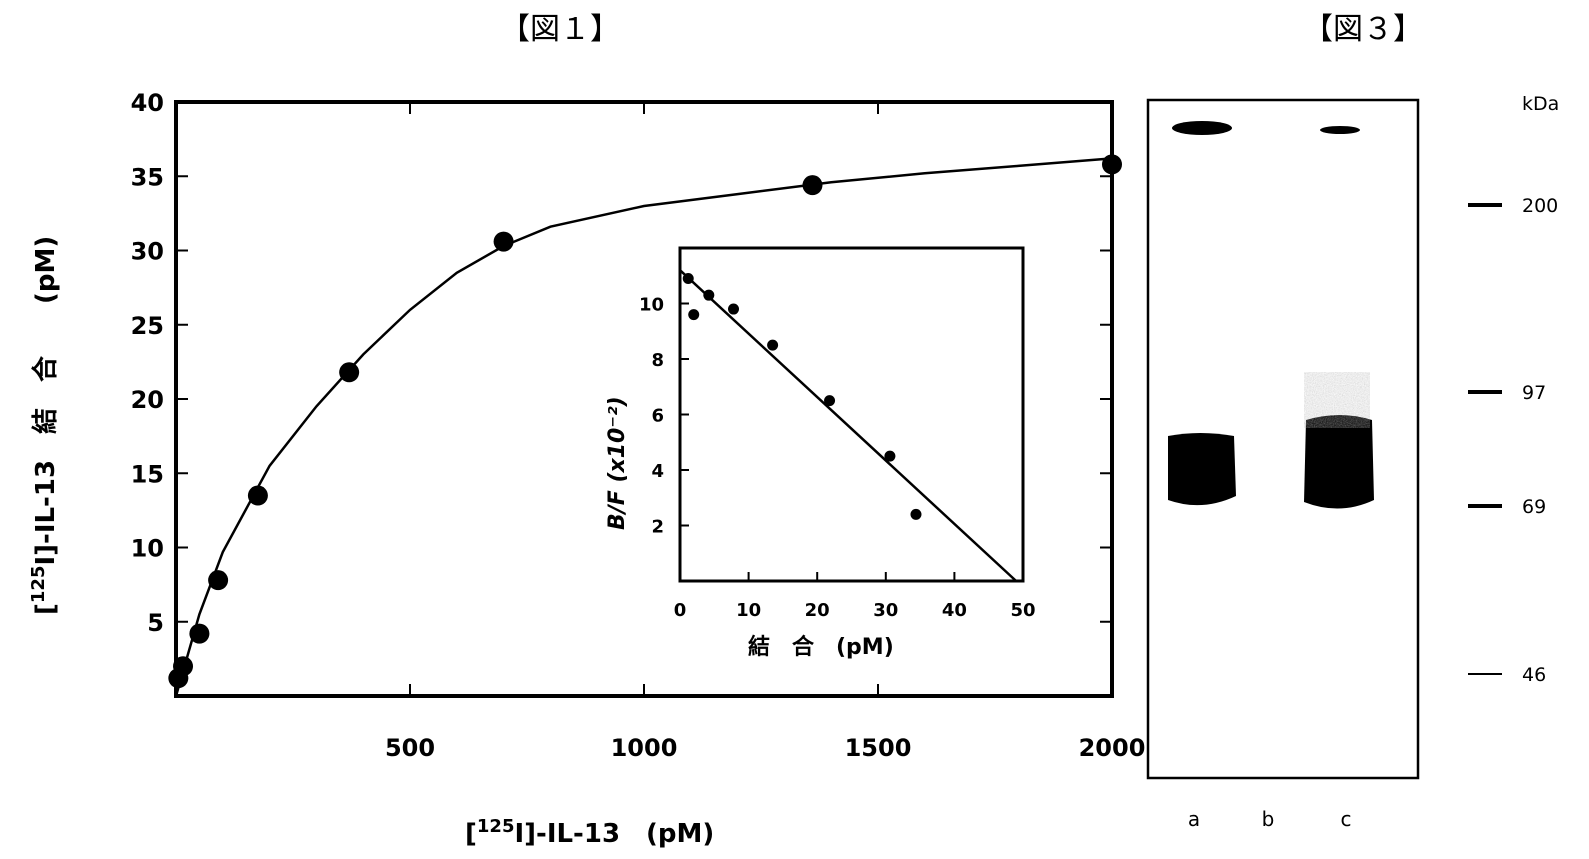 This screenshot has height=859, width=1589. I want to click on main-y-axis-label: [125I]-IL-13 結 合 (pM), so click(44, 425).